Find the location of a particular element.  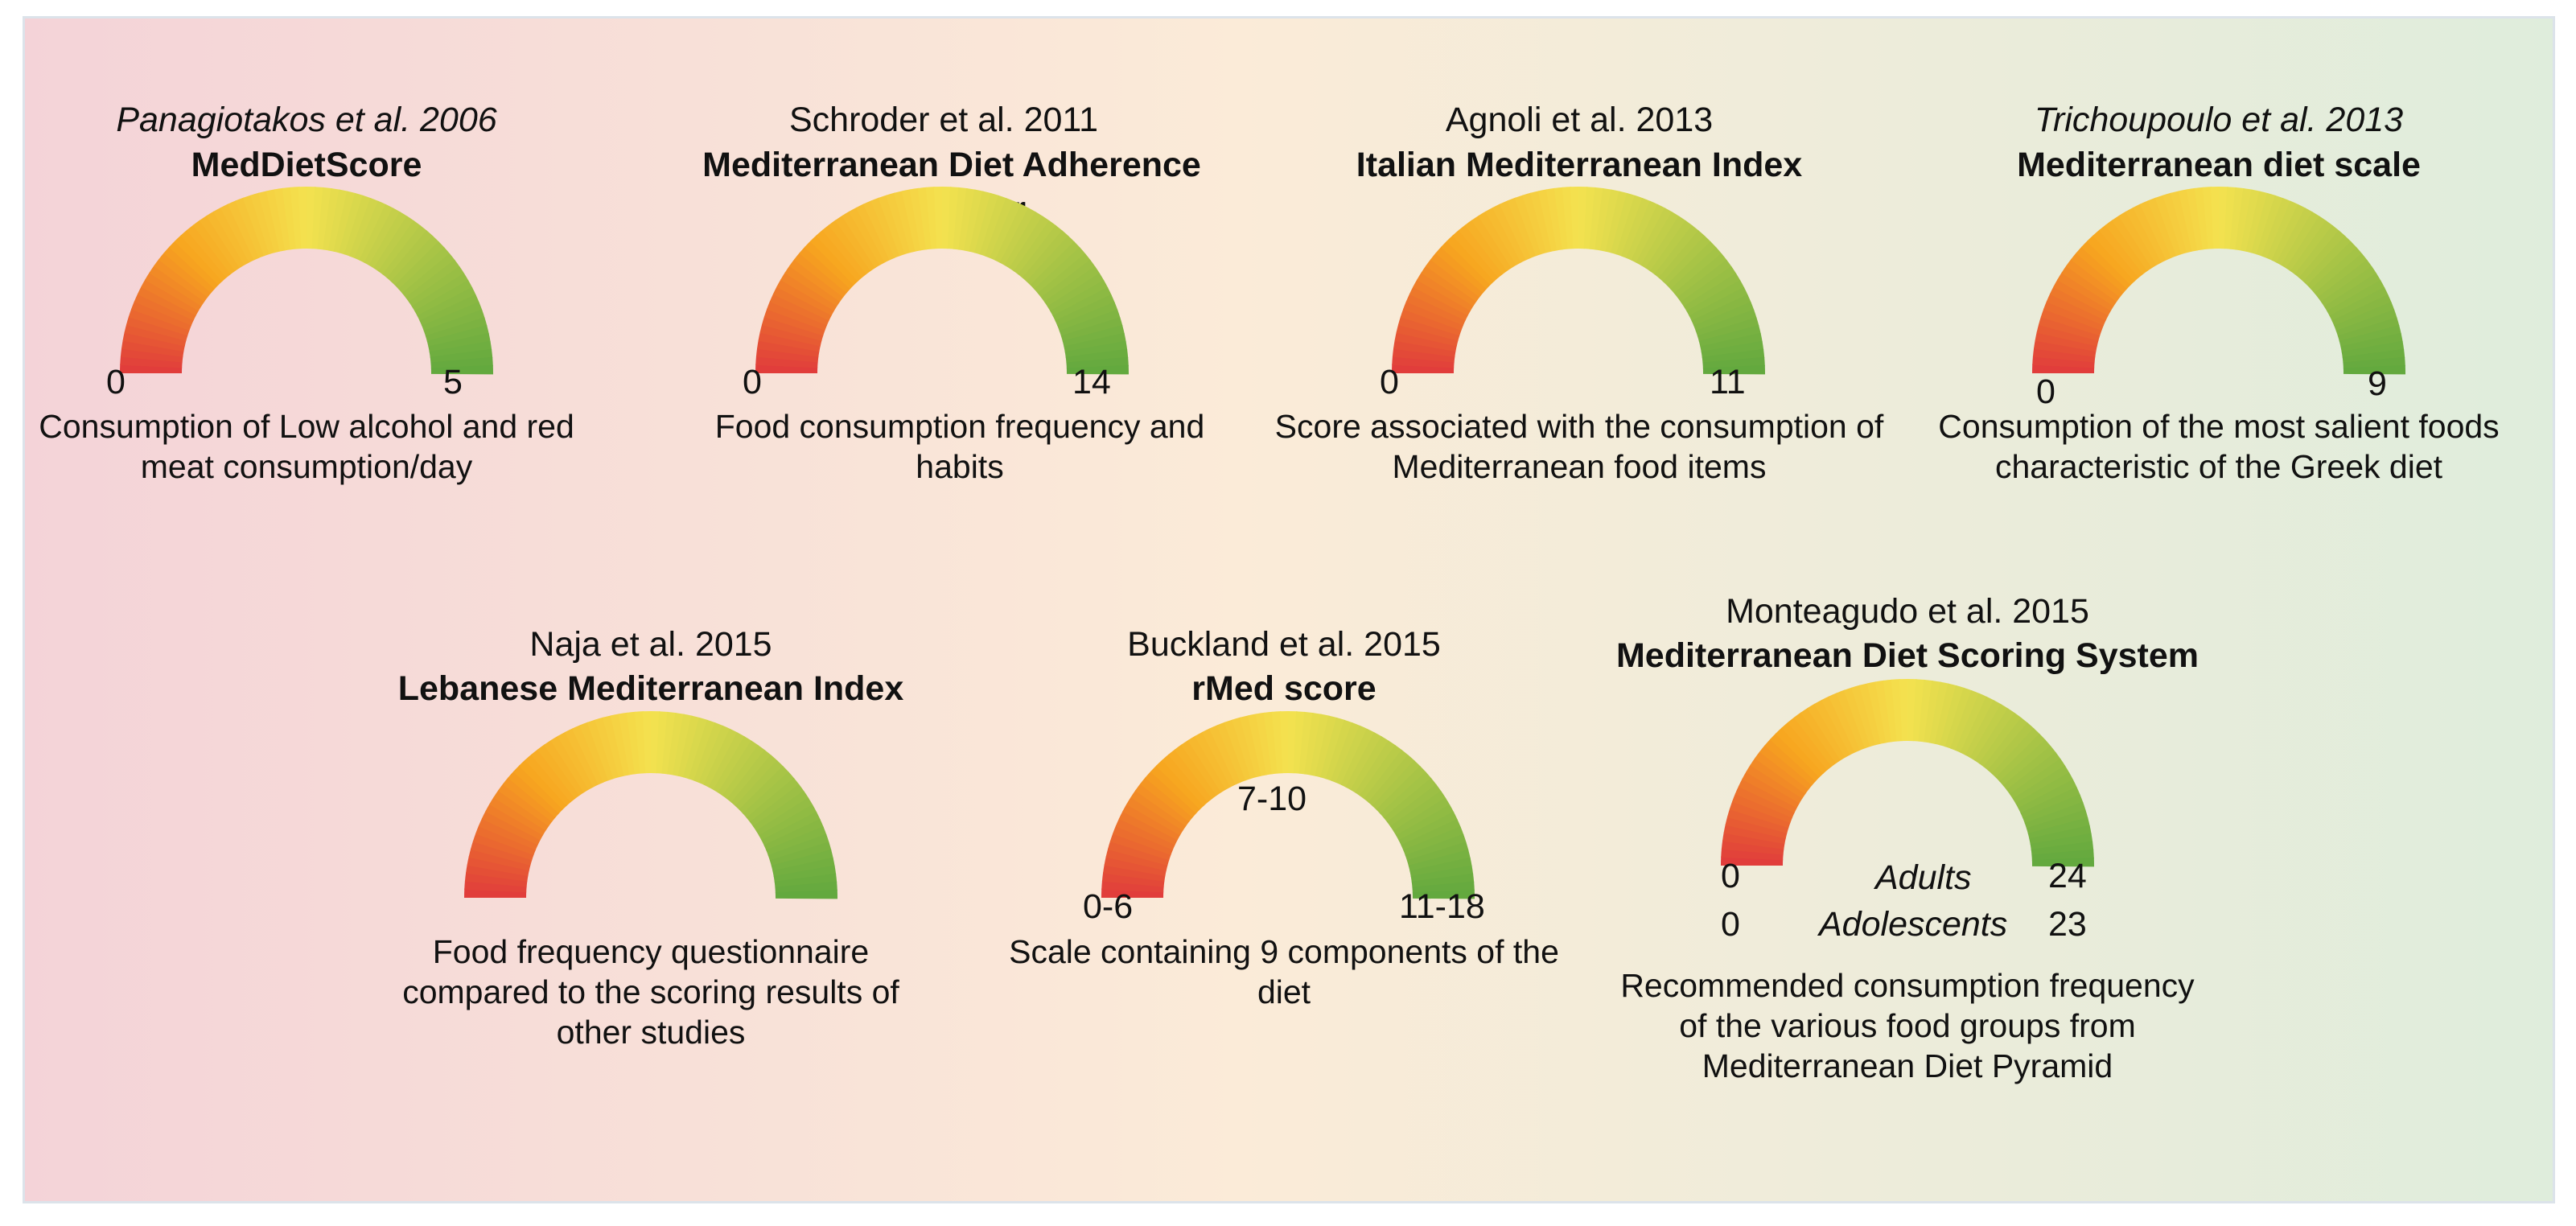

gauge-group-label-adolescents: Adolescents is located at coordinates (1913, 925).